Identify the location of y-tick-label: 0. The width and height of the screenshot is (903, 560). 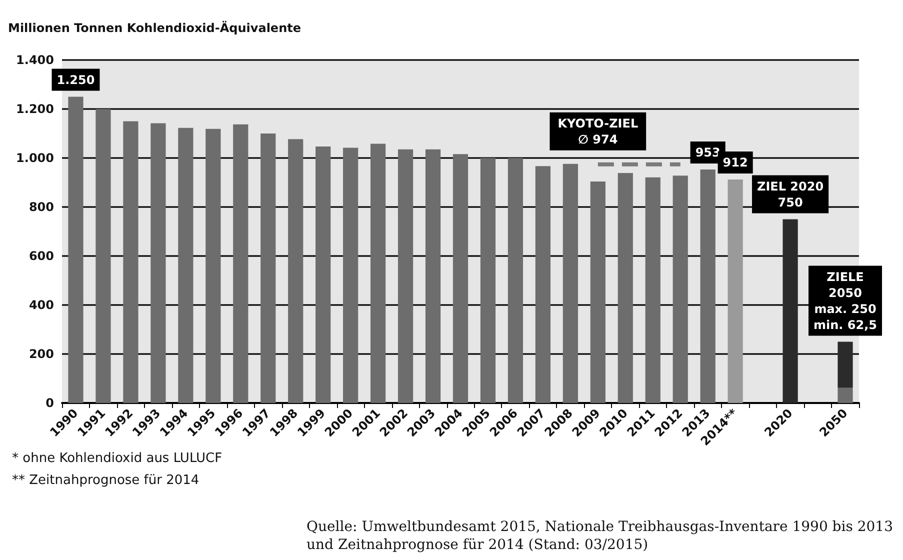
(50, 403).